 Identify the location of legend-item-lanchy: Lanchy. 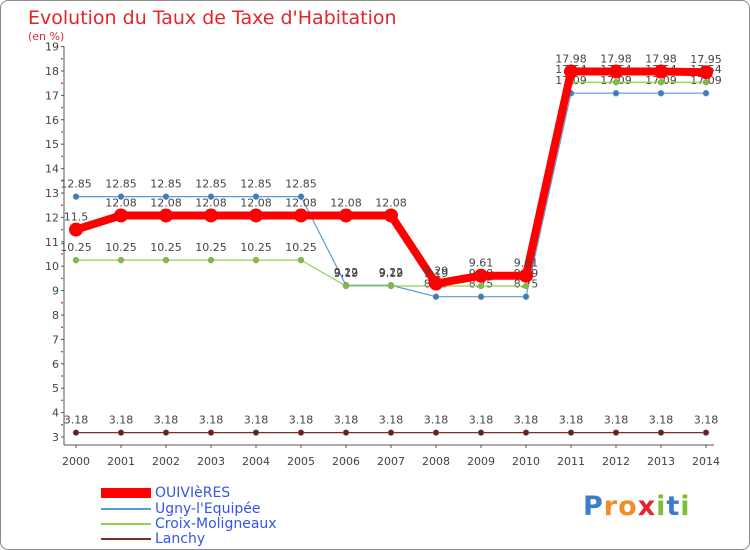
(153, 539).